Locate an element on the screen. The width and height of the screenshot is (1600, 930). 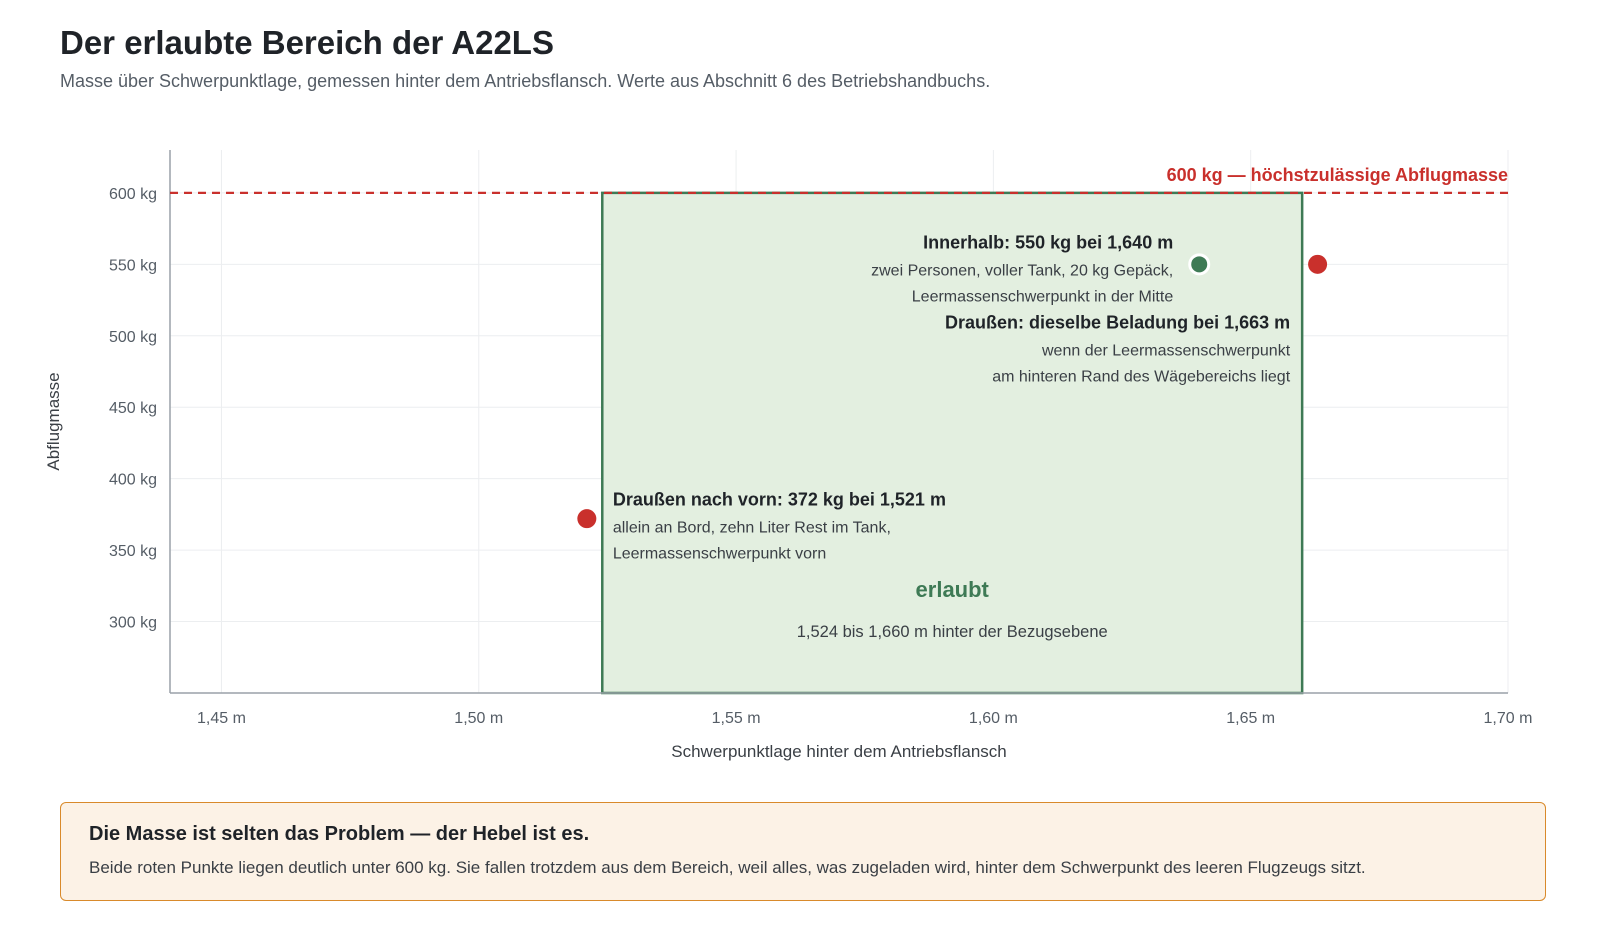
y-tick-label-0: 300 kg is located at coordinates (133, 623).